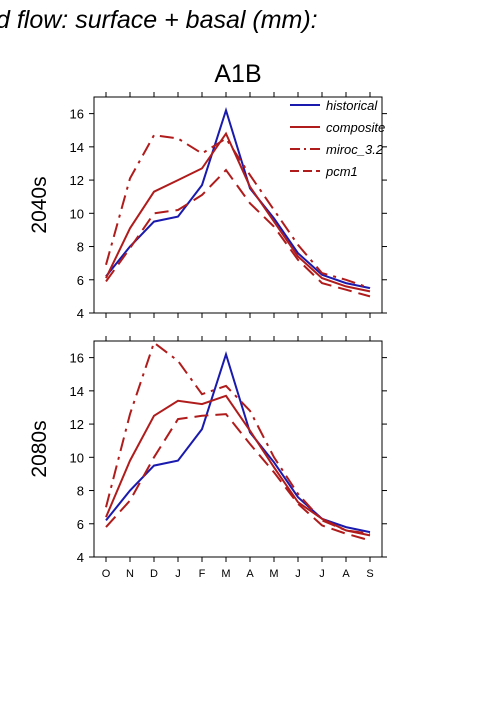  I want to click on panel-label: 2040s, so click(39, 204).